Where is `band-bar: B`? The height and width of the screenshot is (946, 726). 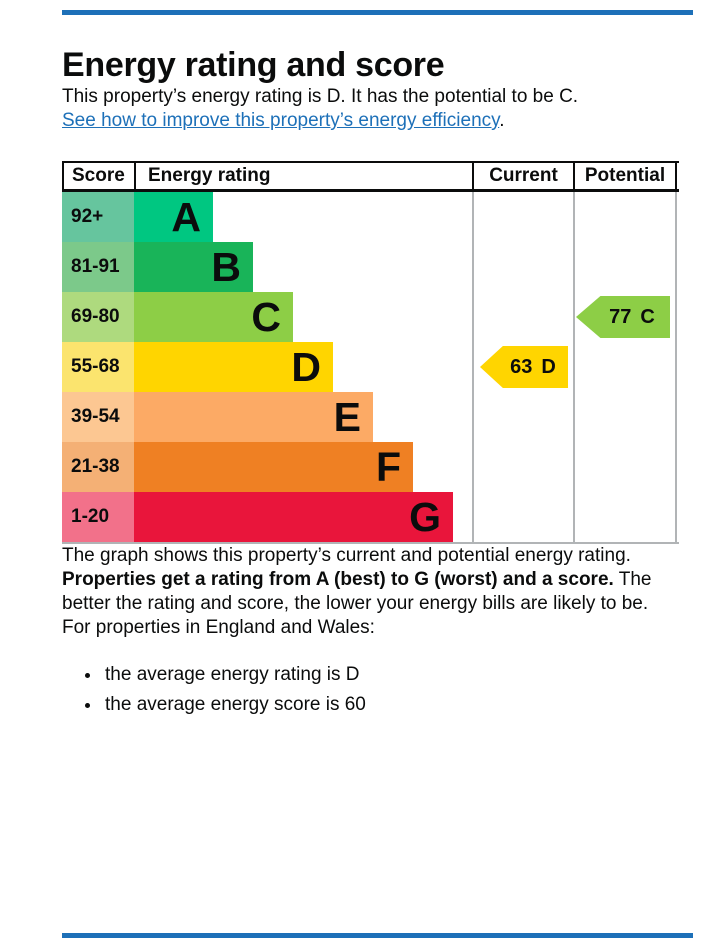 band-bar: B is located at coordinates (193, 267).